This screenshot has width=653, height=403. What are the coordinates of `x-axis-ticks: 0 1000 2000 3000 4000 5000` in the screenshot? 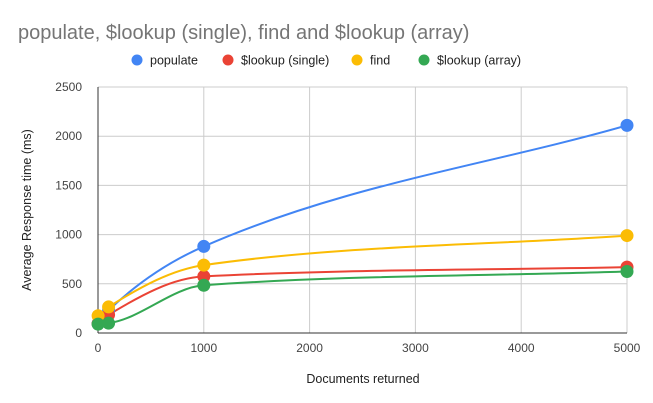 It's located at (368, 348).